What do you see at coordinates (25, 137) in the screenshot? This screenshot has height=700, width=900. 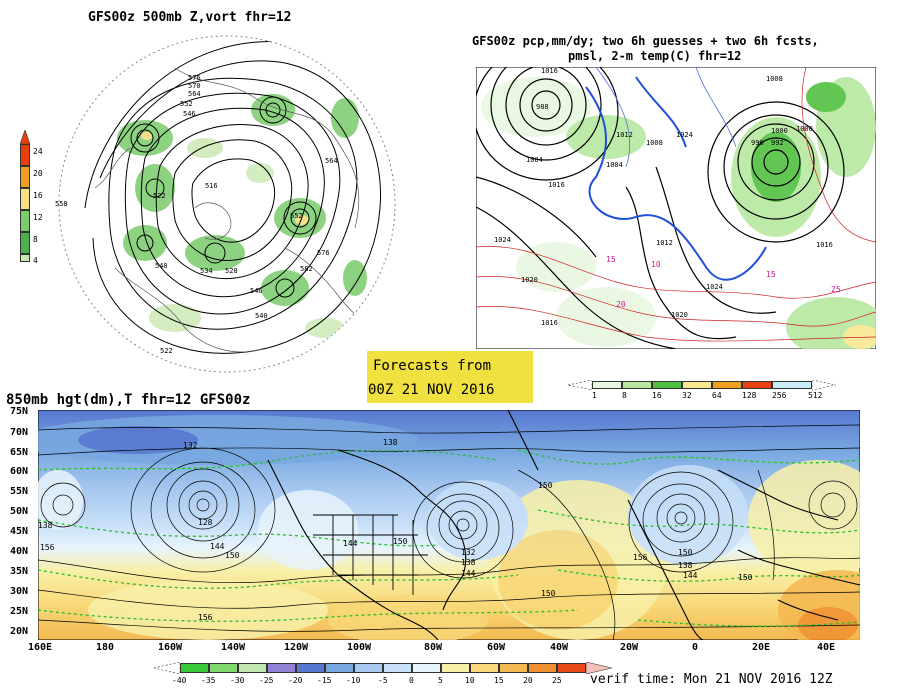 I see `colorbar-top-arrow` at bounding box center [25, 137].